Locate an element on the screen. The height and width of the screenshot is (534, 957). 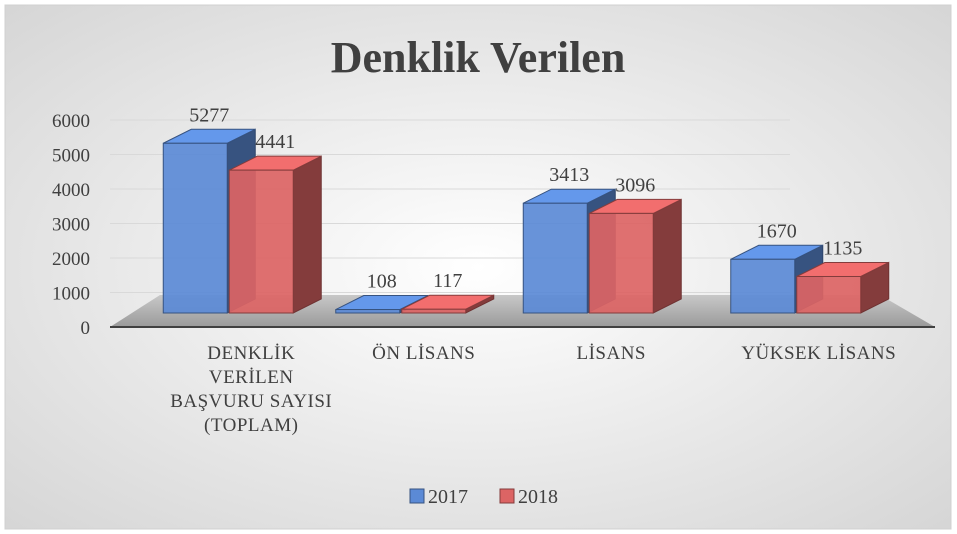
y-tick-label: 2000 is located at coordinates (71, 259).